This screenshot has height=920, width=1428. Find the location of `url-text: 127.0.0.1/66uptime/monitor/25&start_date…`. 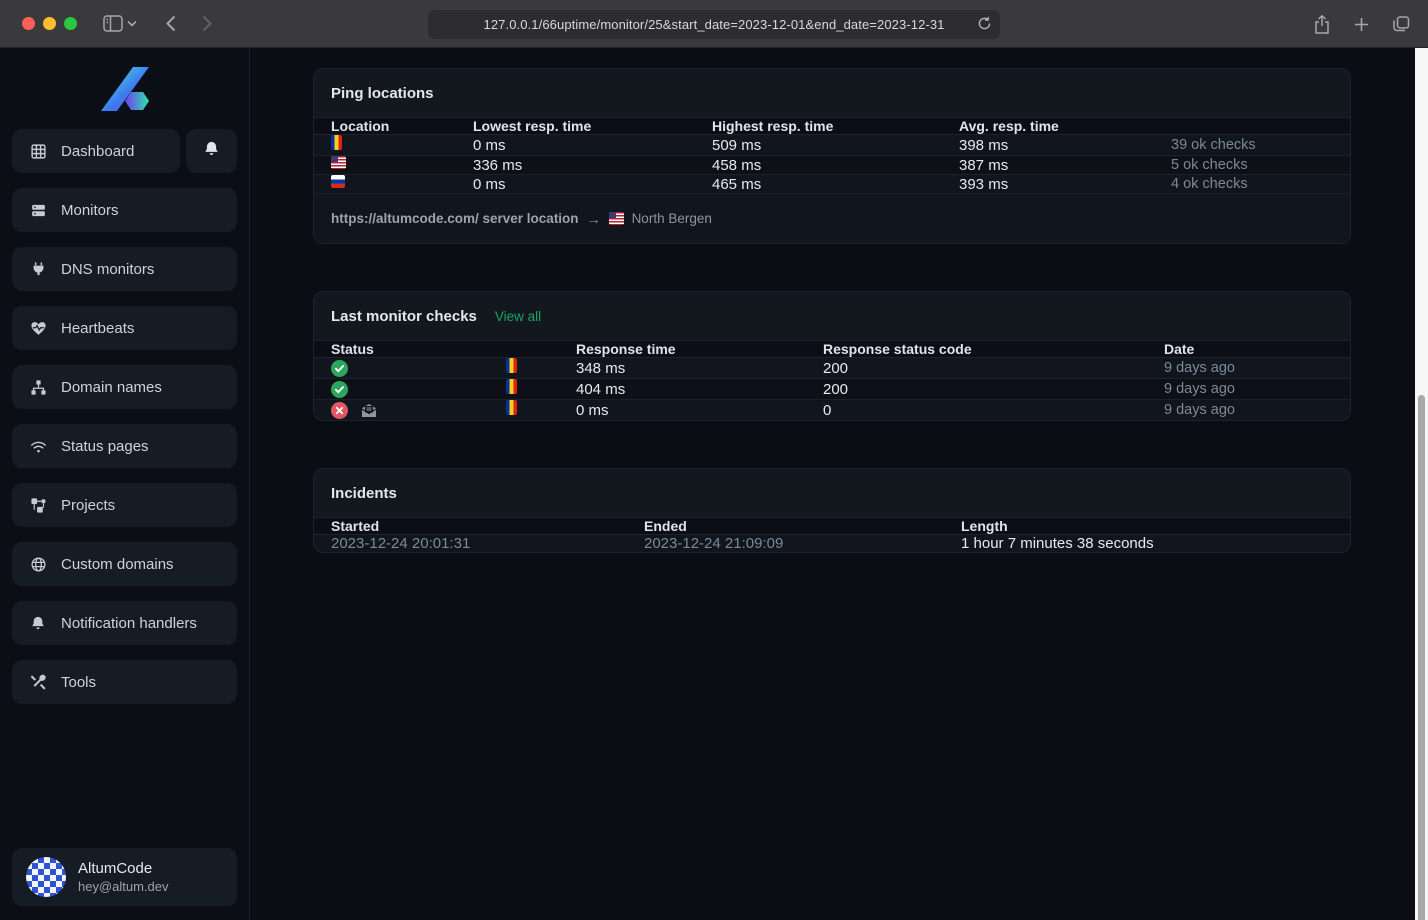

url-text: 127.0.0.1/66uptime/monitor/25&start_date… is located at coordinates (714, 24).